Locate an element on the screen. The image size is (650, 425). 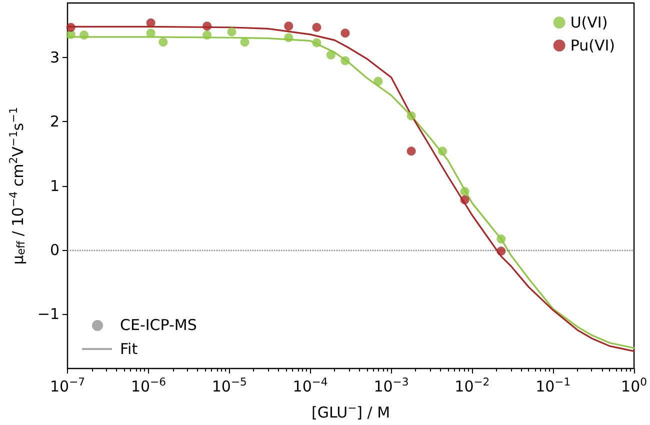
y-tick-label: 2 is located at coordinates (55, 121).